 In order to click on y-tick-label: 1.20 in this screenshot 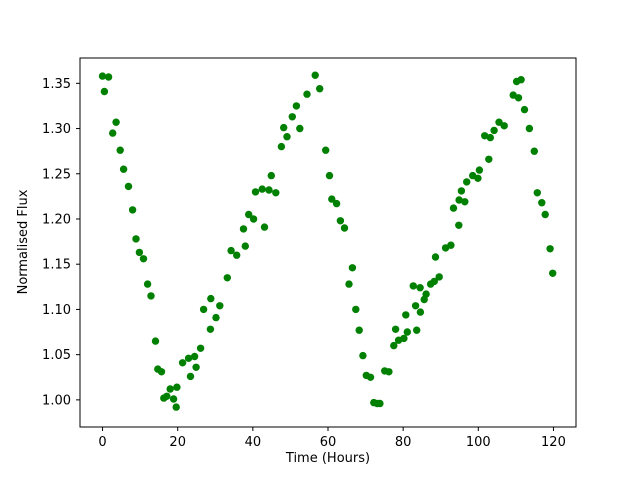, I will do `click(56, 219)`.